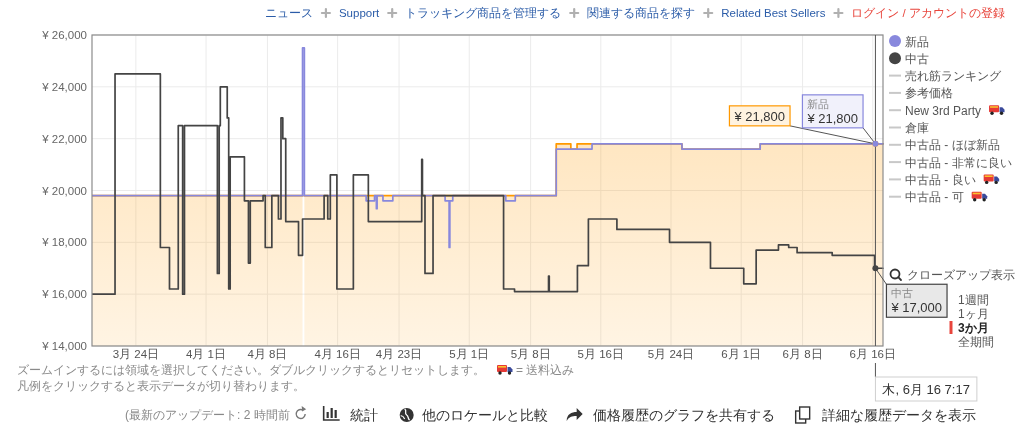  What do you see at coordinates (934, 197) in the screenshot?
I see `legend-label: 中古品 - 可` at bounding box center [934, 197].